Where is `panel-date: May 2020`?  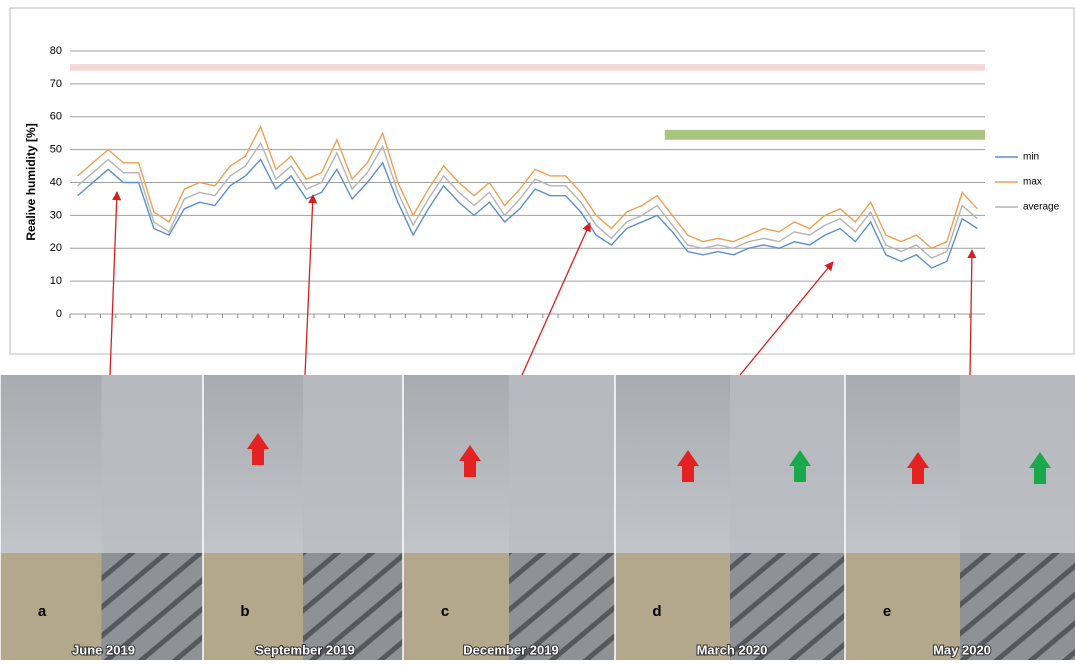 panel-date: May 2020 is located at coordinates (962, 649).